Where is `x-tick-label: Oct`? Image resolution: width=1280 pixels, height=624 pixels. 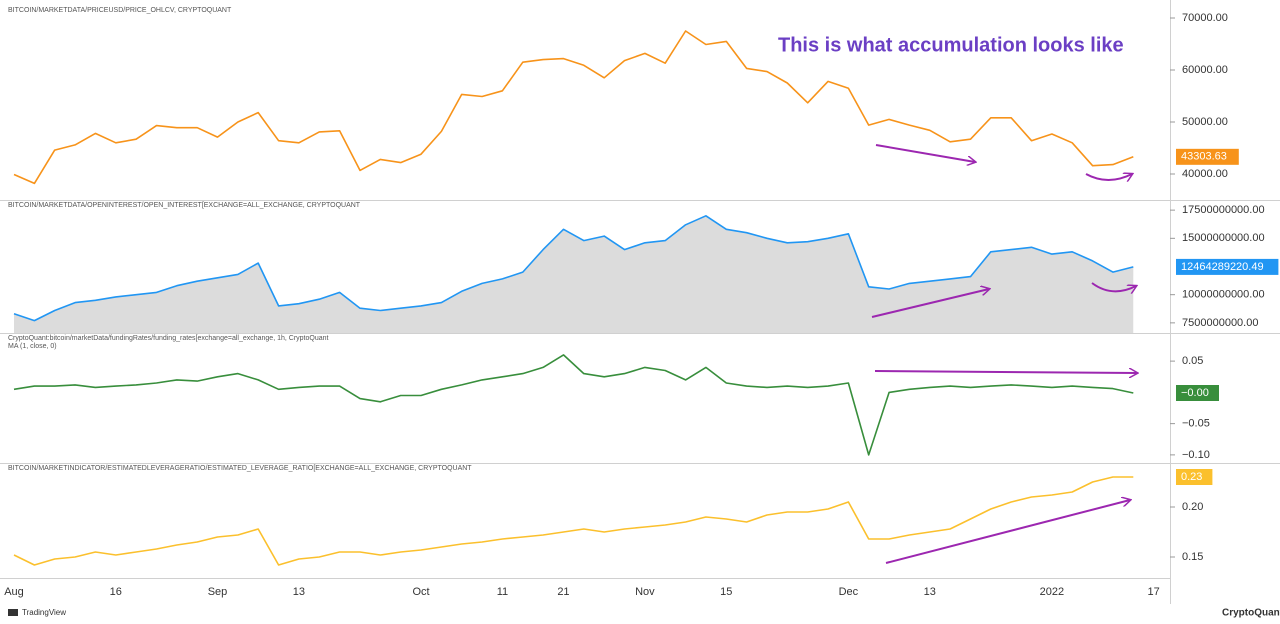
x-tick-label: Oct is located at coordinates (420, 592).